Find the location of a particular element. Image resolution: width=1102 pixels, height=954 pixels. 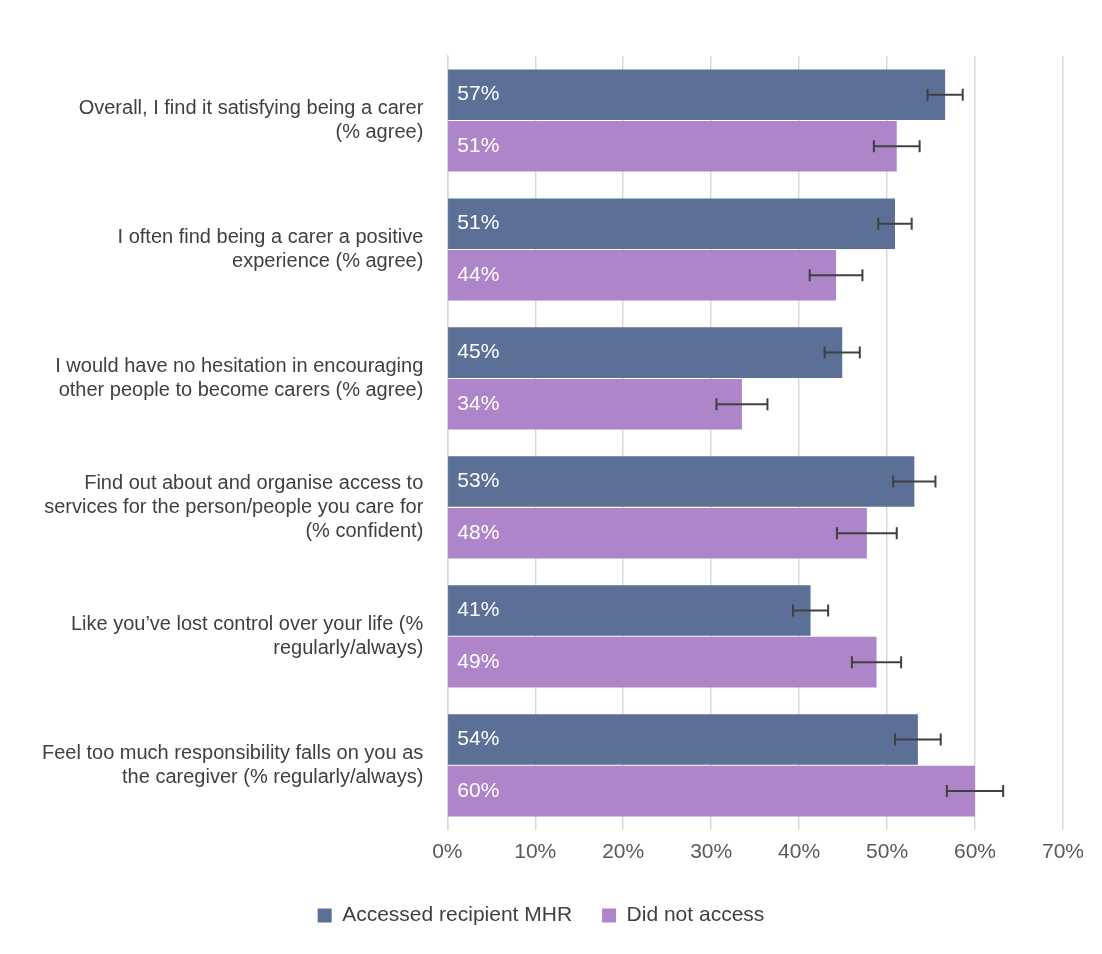

data-label: 34% is located at coordinates (478, 403).